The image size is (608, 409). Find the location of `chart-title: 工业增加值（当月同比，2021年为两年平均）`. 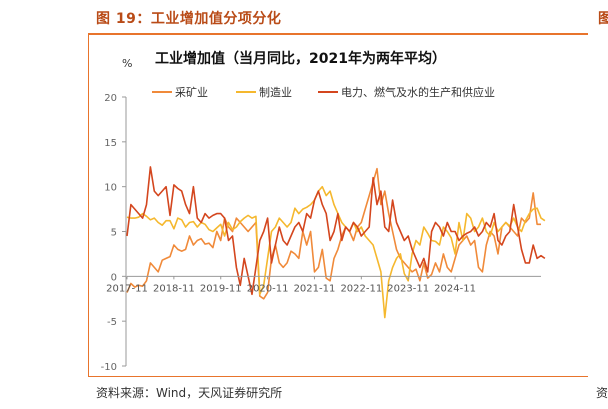

chart-title: 工业增加值（当月同比，2021年为两年平均） is located at coordinates (300, 58).